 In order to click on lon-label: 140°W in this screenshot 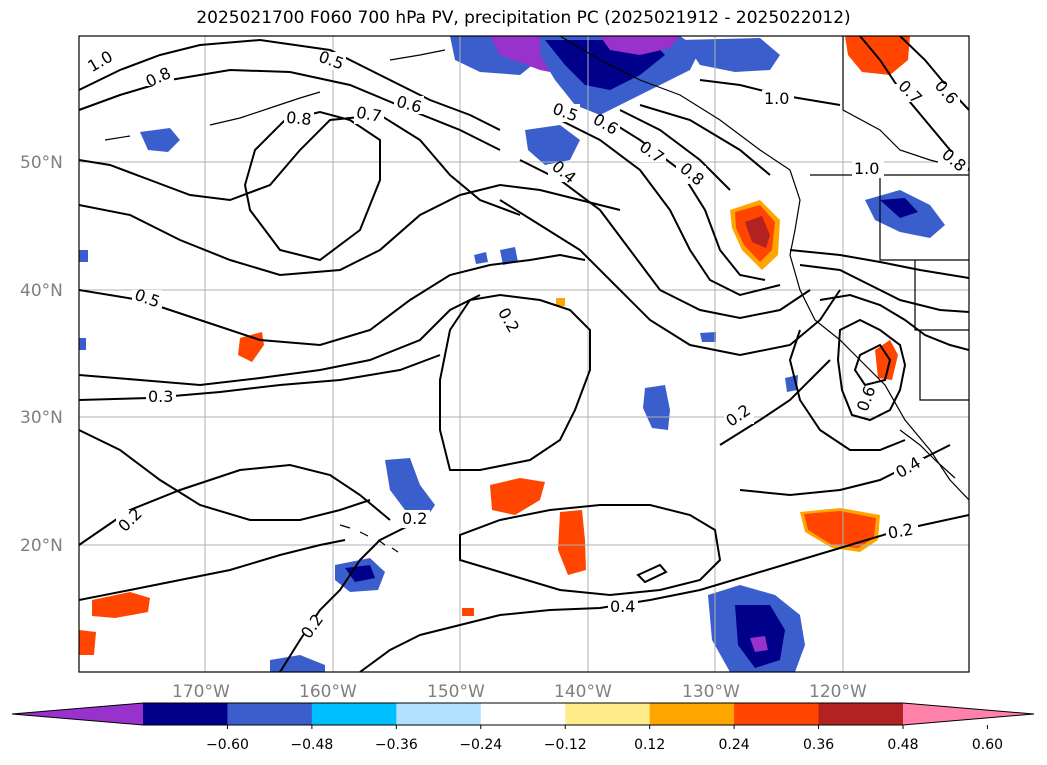, I will do `click(583, 692)`.